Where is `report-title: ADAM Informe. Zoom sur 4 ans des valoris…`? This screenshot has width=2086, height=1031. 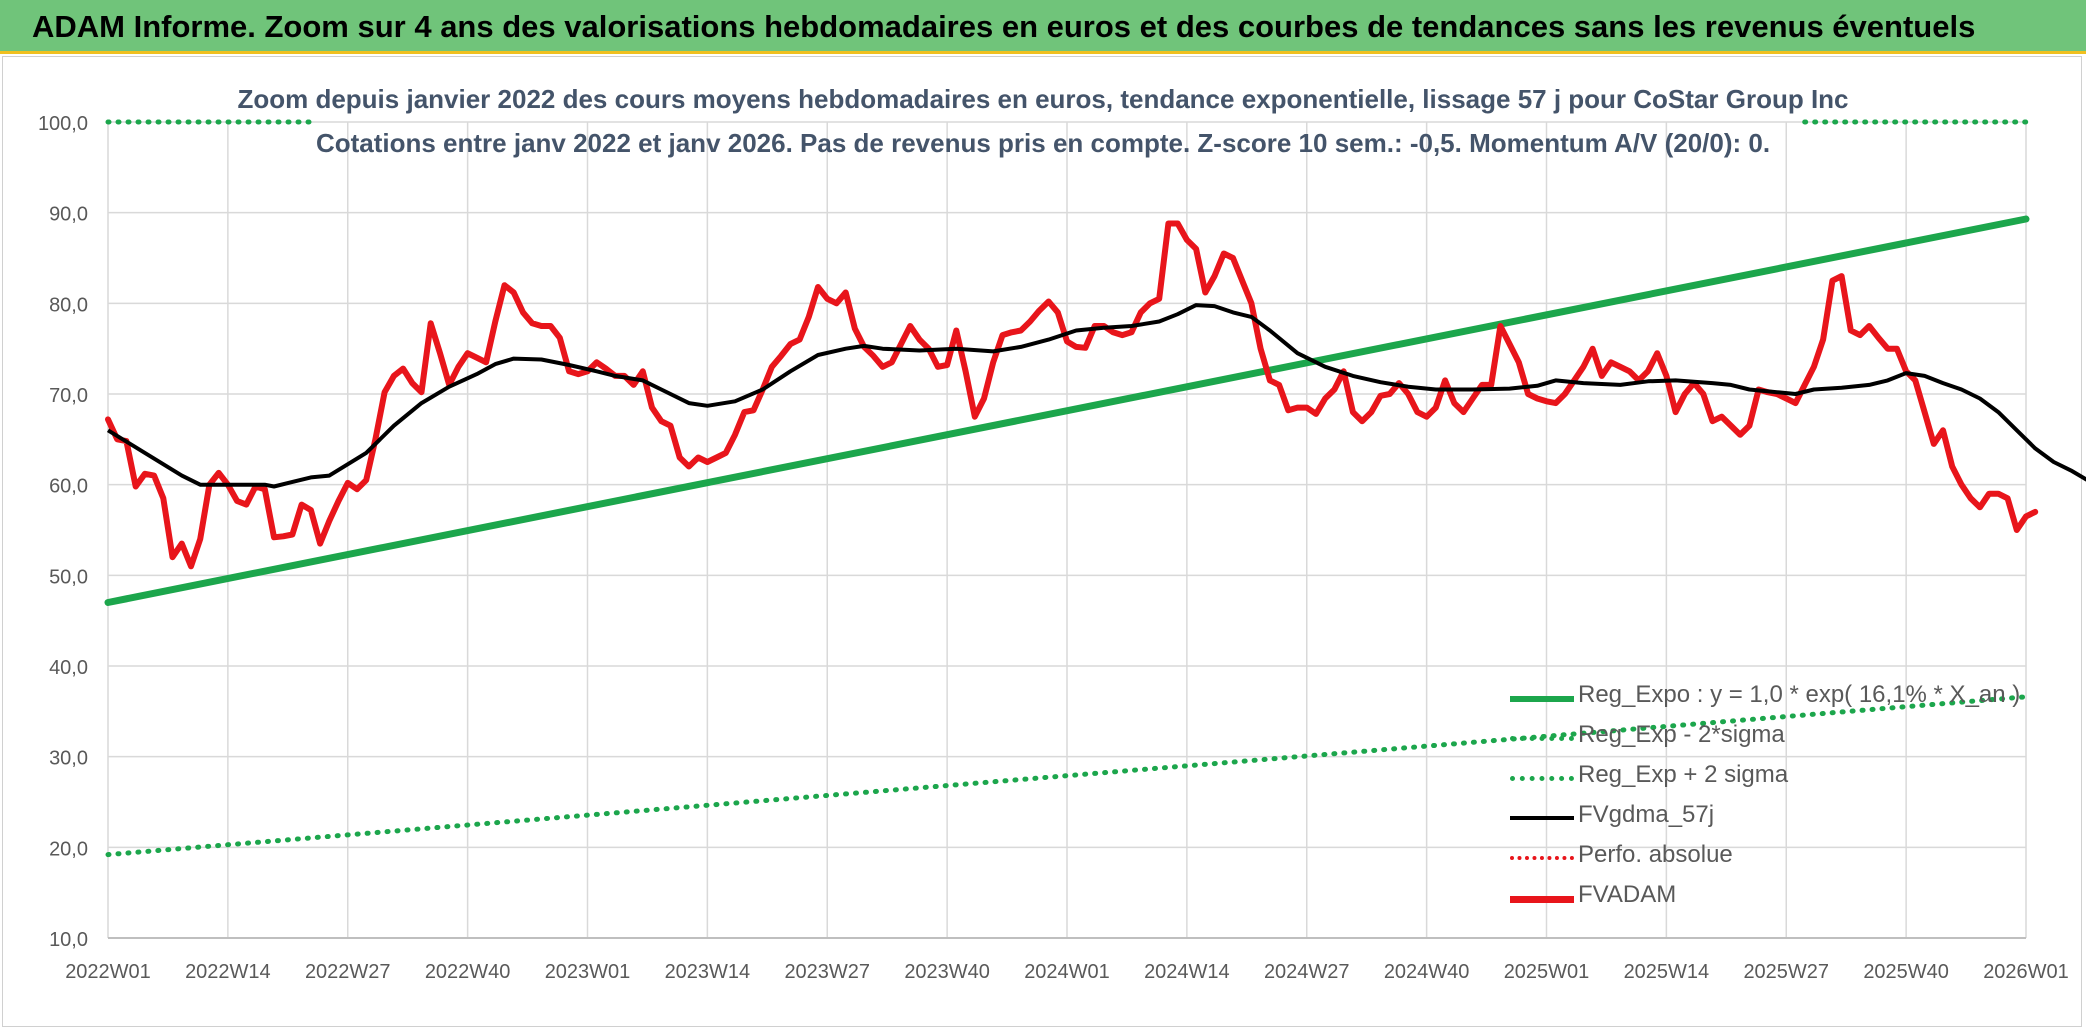 report-title: ADAM Informe. Zoom sur 4 ans des valoris… is located at coordinates (1004, 26).